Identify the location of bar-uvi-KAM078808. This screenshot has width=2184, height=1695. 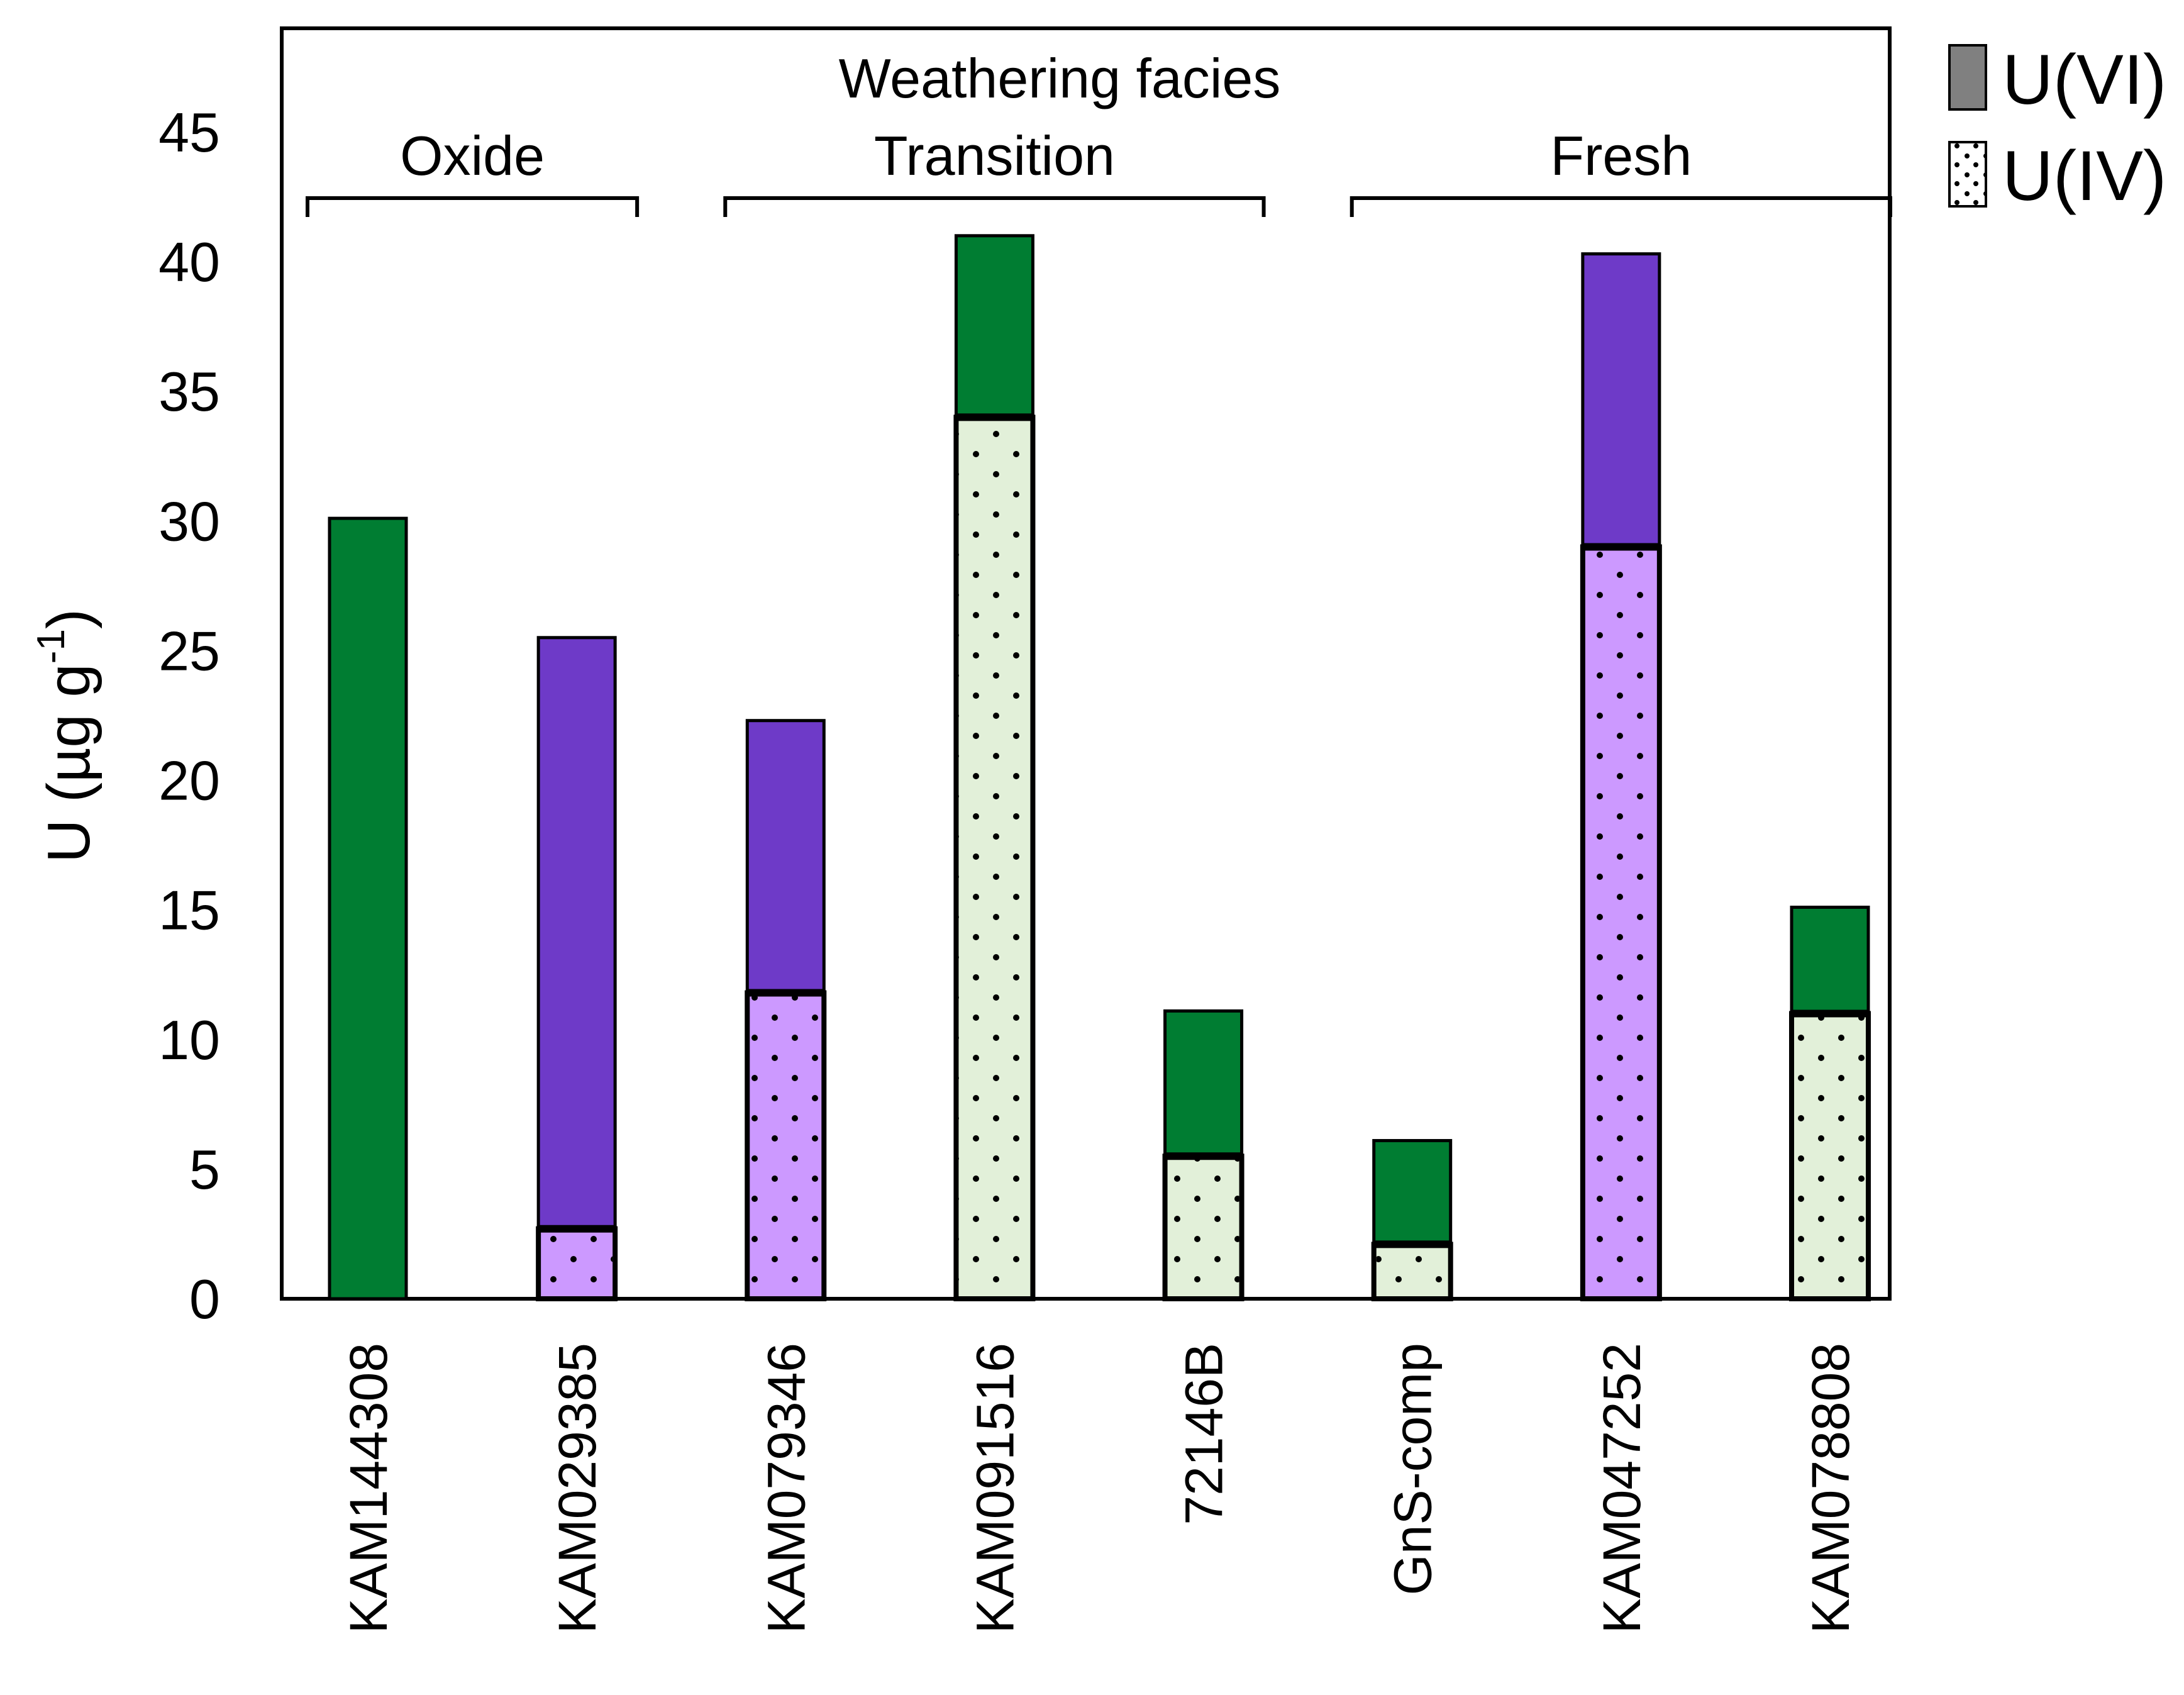
(1830, 961).